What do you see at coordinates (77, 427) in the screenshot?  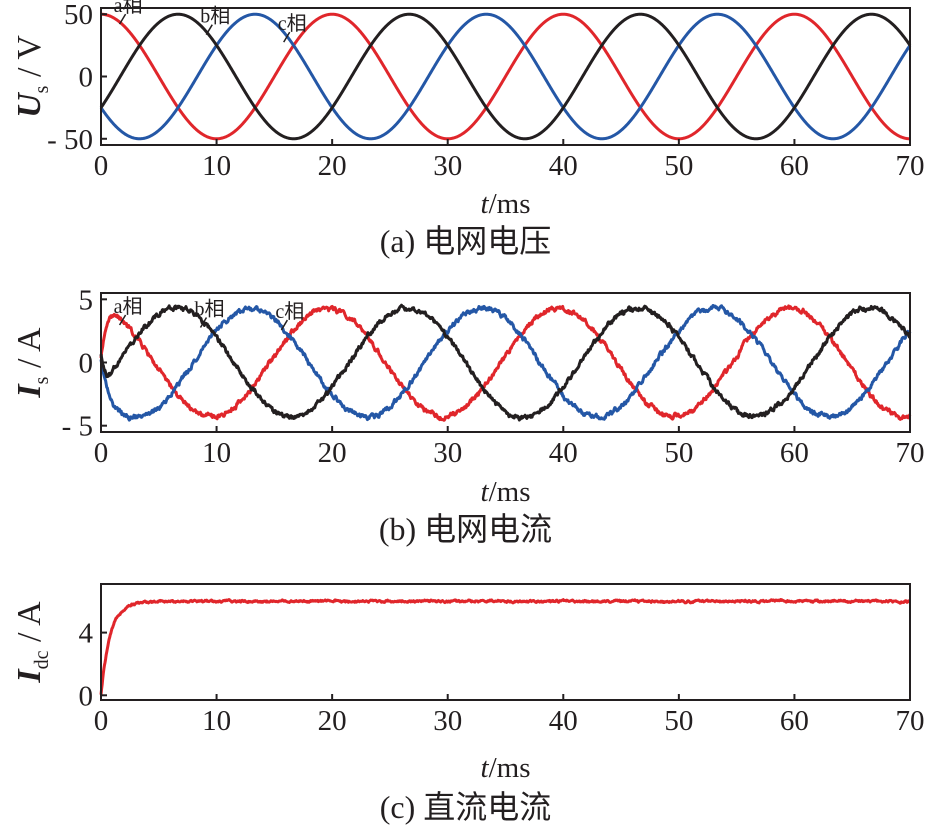 I see `y-tick-label: - 5` at bounding box center [77, 427].